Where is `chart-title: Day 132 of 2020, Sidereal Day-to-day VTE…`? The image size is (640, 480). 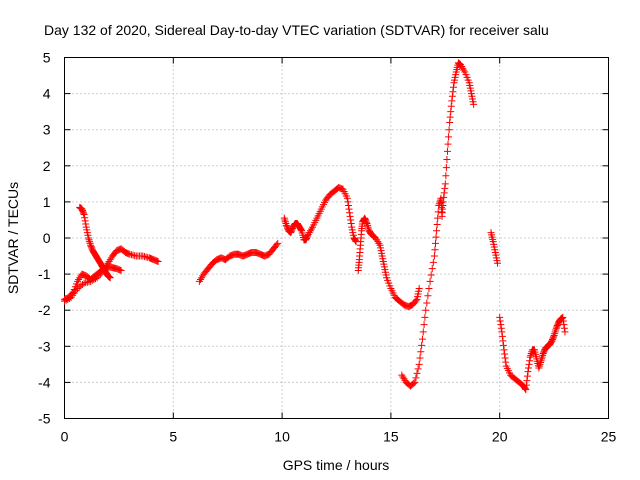
chart-title: Day 132 of 2020, Sidereal Day-to-day VTE… is located at coordinates (296, 30).